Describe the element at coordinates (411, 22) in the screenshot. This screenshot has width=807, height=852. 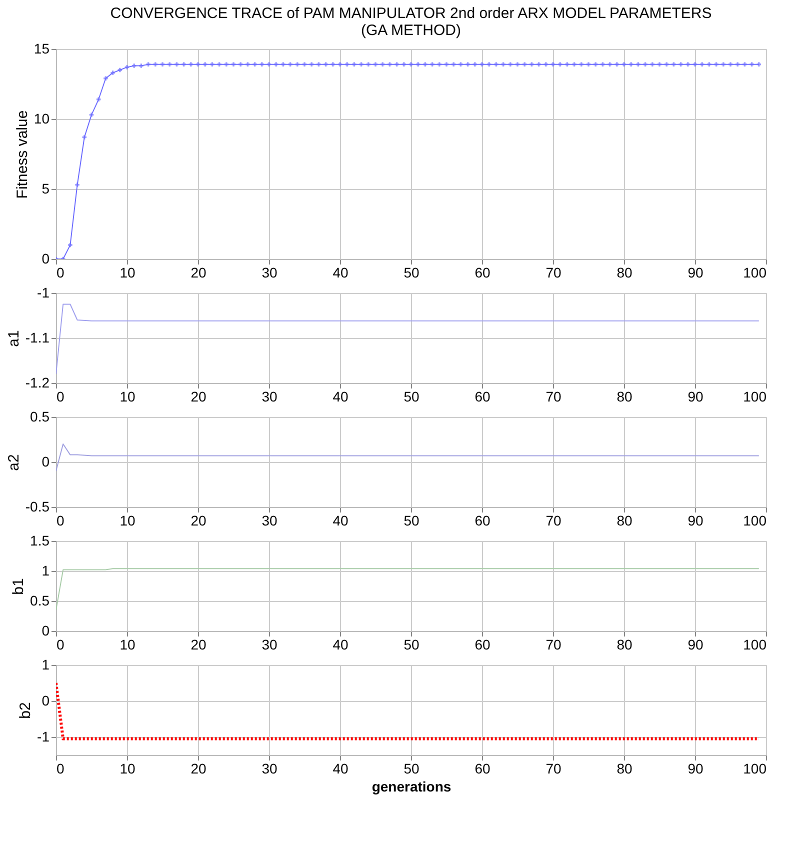
I see `chart-title: CONVERGENCE TRACE of PAM MANIPULATOR 2nd order ARX MODEL PARAMETERS (GA METHOD)` at that location.